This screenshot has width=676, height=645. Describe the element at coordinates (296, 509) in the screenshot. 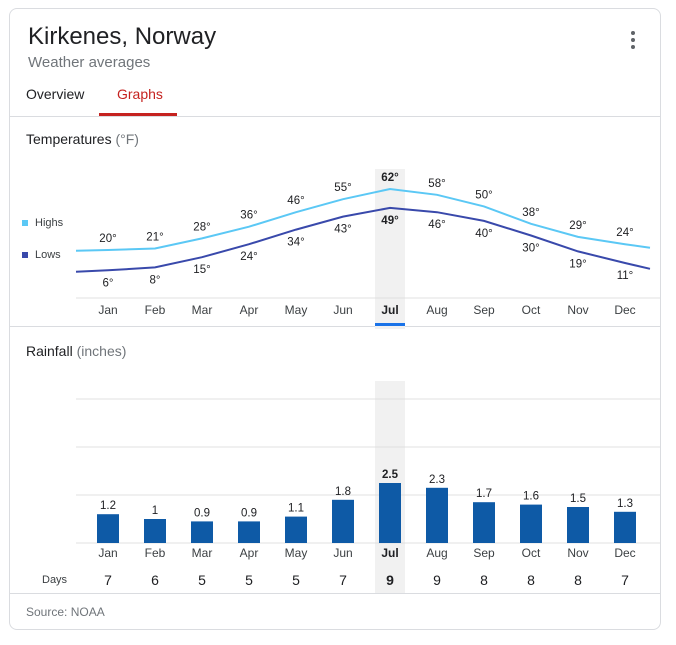

I see `rain-data-label: 1.1` at that location.